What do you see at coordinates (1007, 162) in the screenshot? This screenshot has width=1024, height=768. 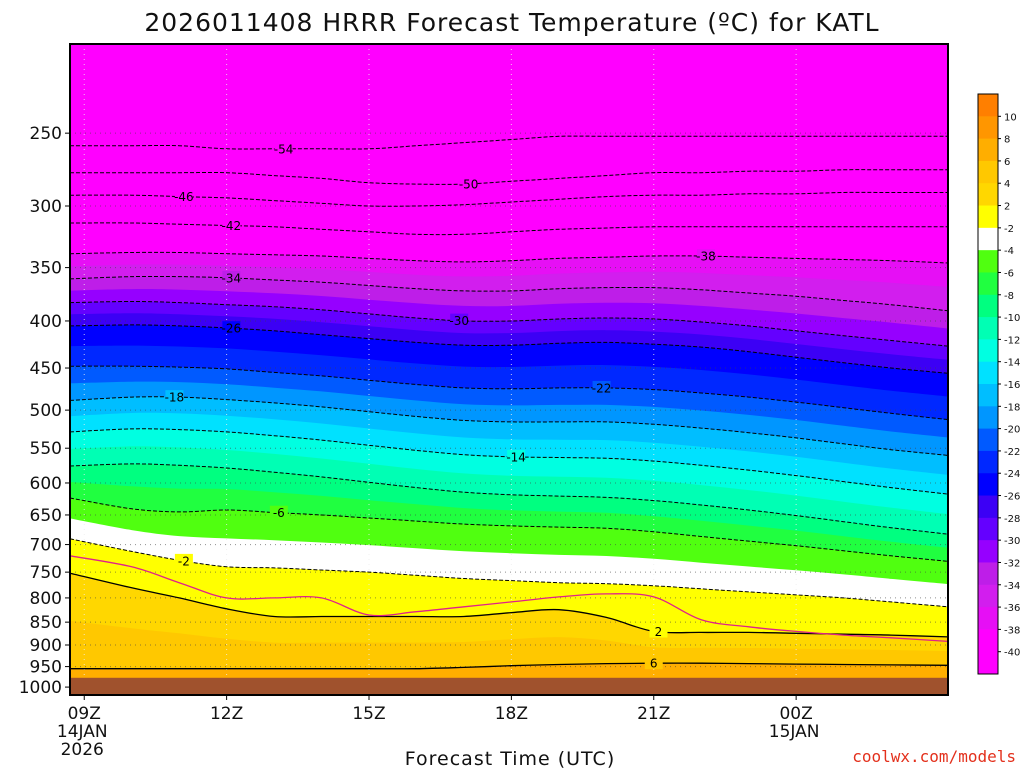 I see `colorbar-label: 6` at bounding box center [1007, 162].